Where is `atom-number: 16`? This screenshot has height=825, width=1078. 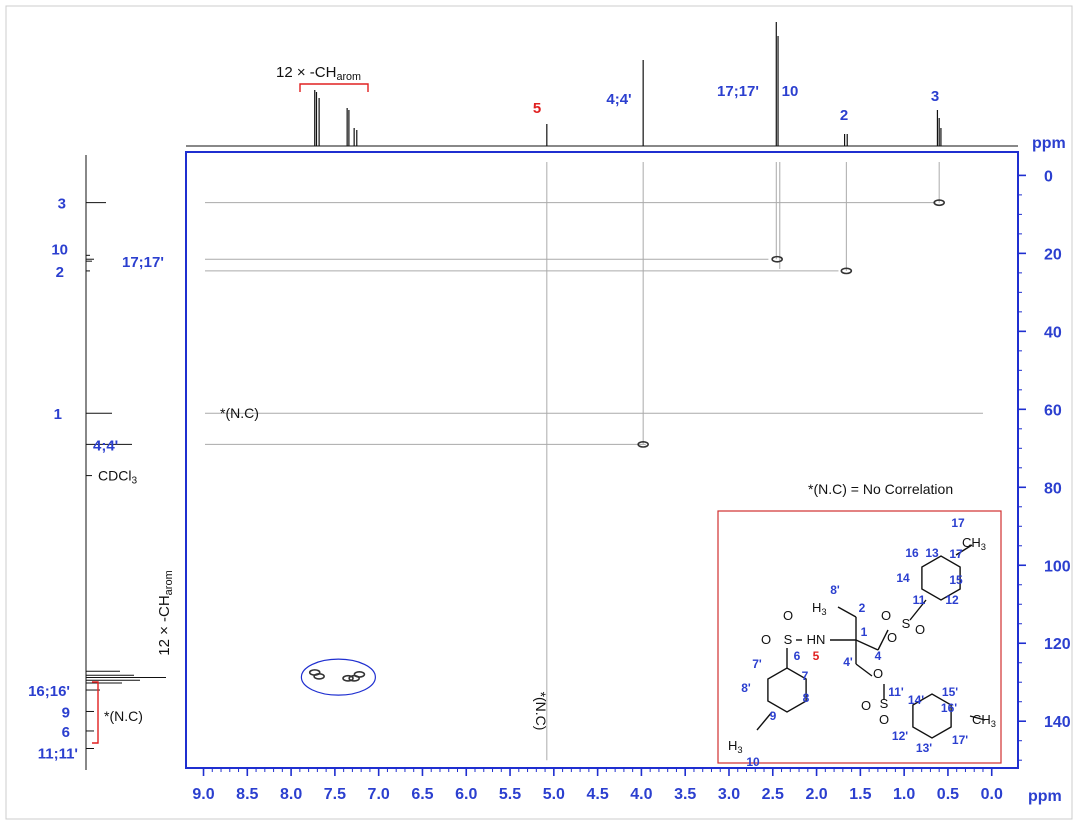 atom-number: 16 is located at coordinates (912, 553).